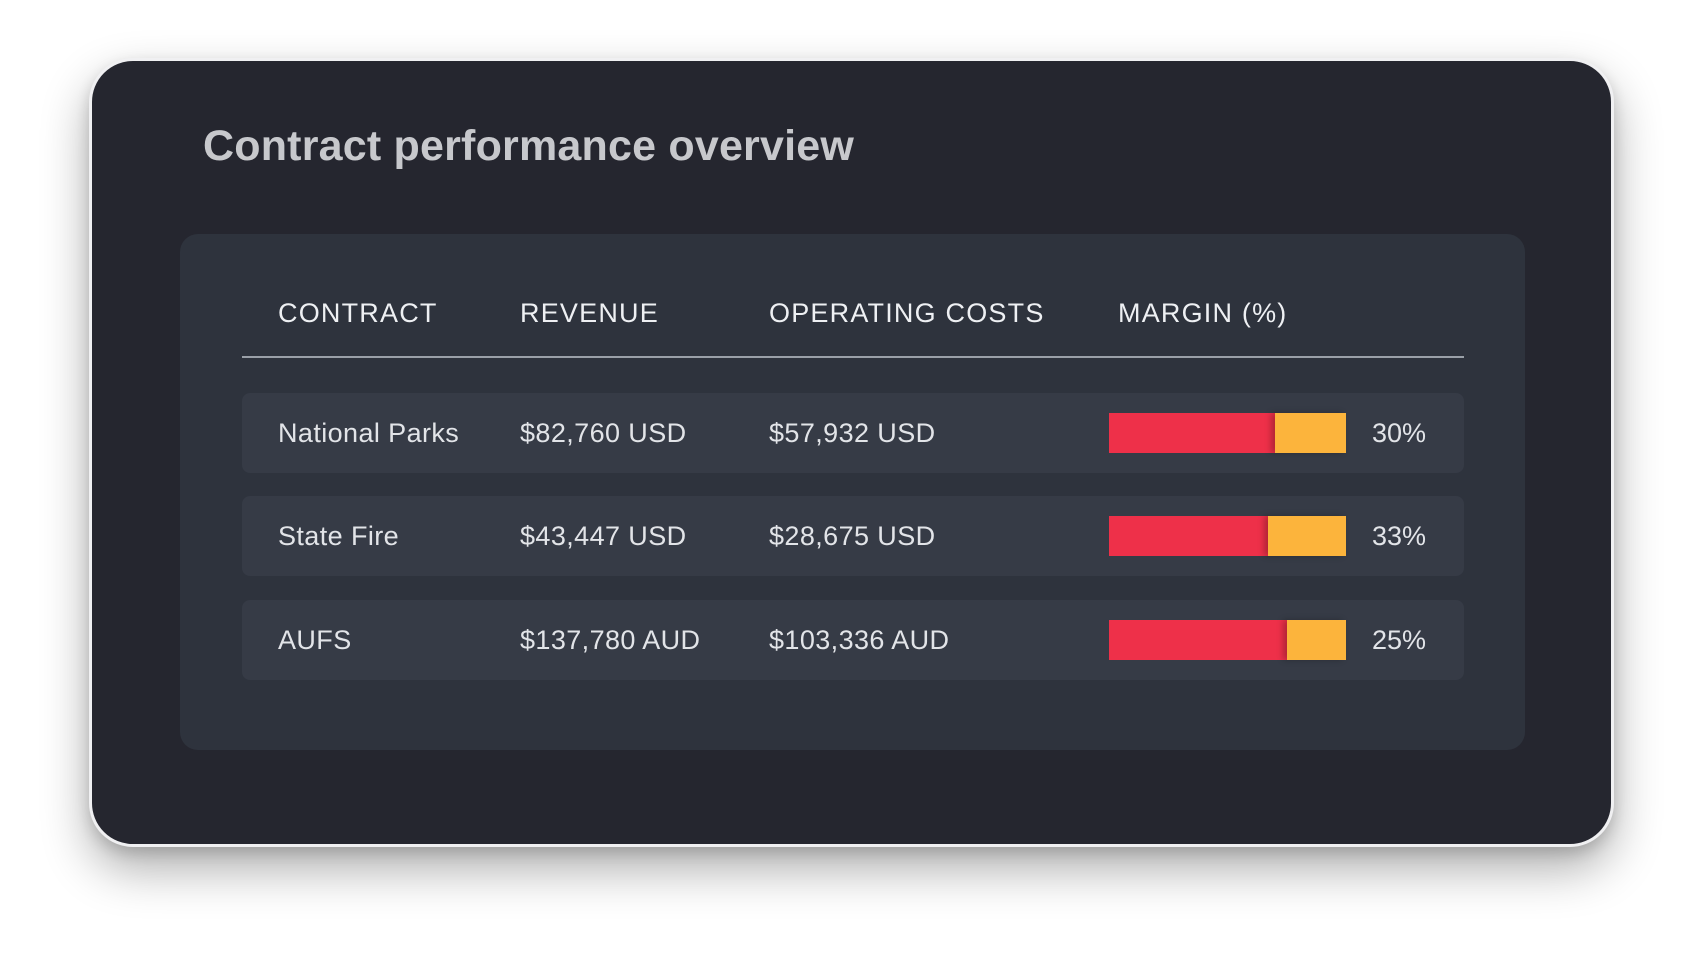 Image resolution: width=1700 pixels, height=966 pixels. What do you see at coordinates (339, 536) in the screenshot?
I see `contract-name: State Fire` at bounding box center [339, 536].